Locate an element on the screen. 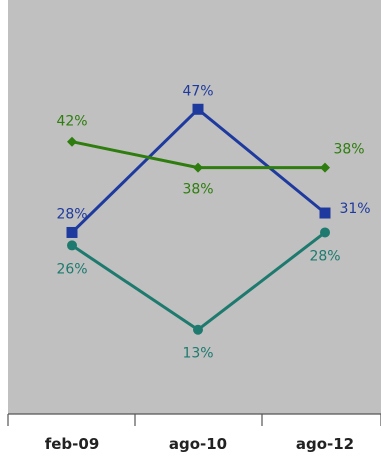 This screenshot has width=381, height=465. data-label: 47% is located at coordinates (197, 91).